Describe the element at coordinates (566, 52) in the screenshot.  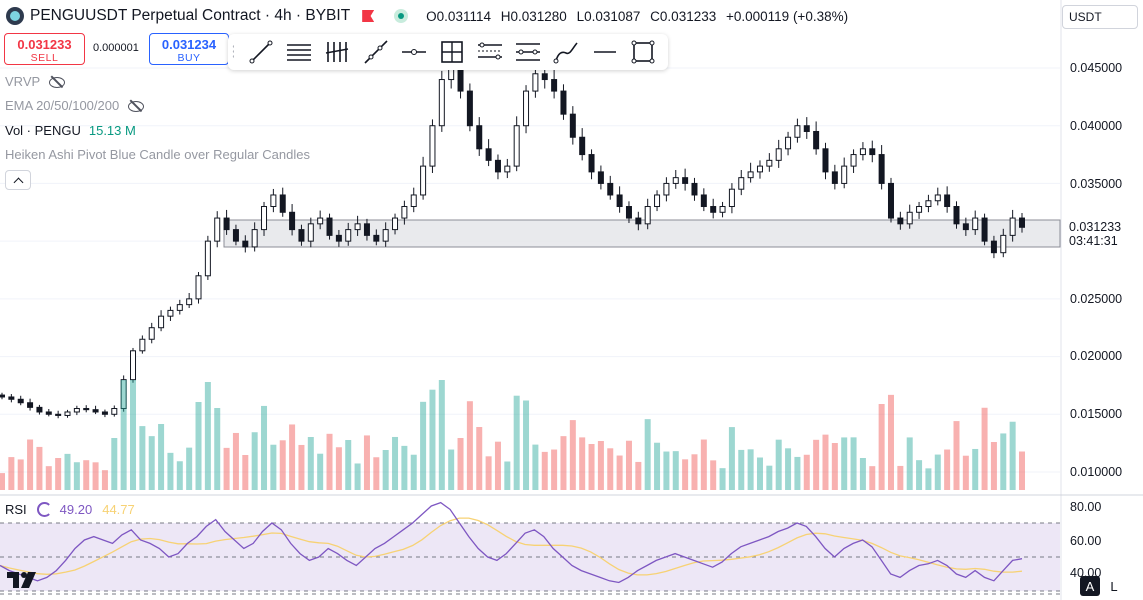
I see `brush-tool` at that location.